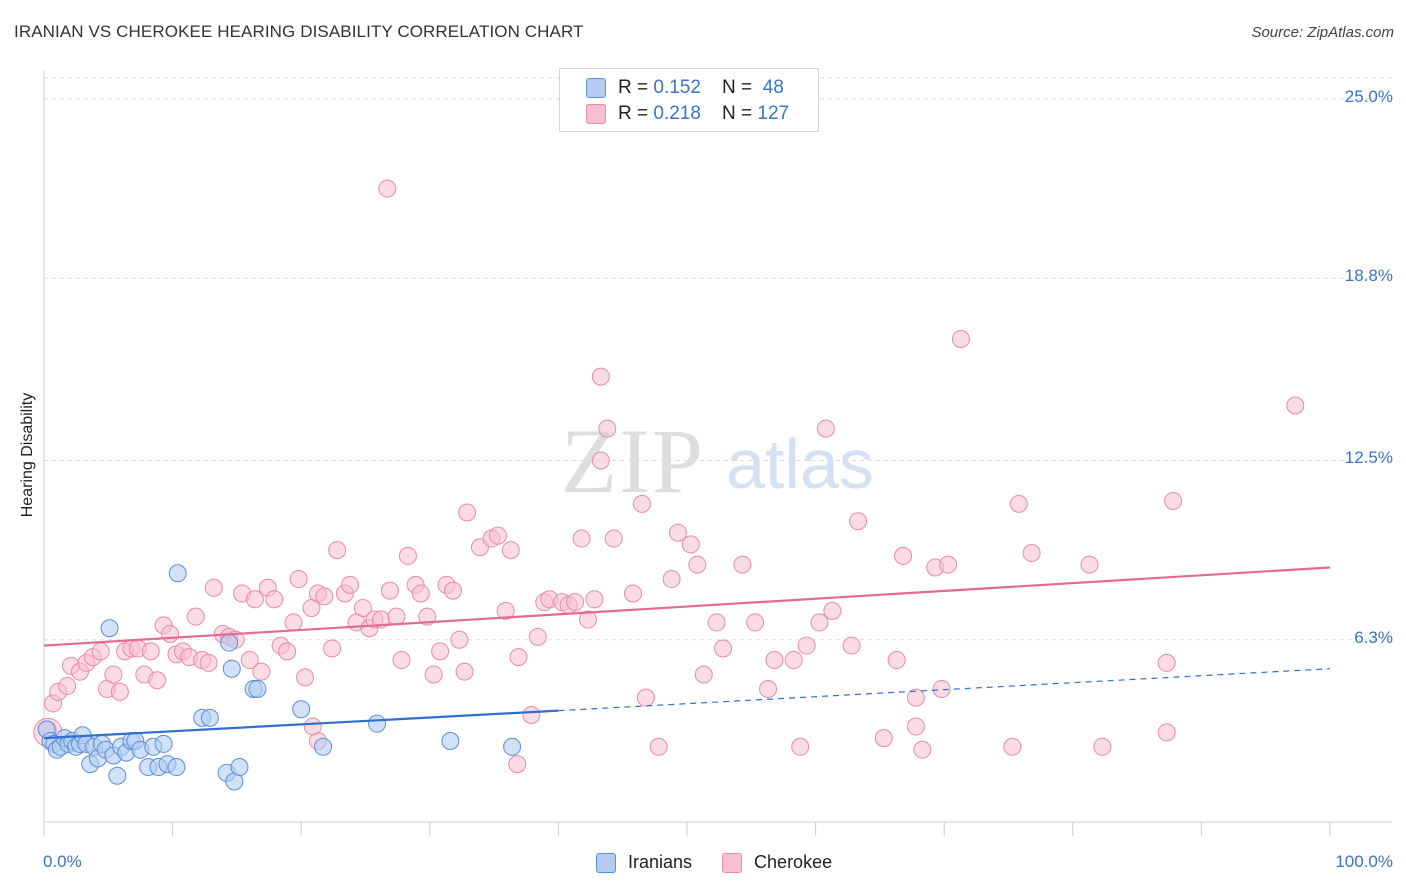 This screenshot has height=892, width=1406. What do you see at coordinates (773, 113) in the screenshot?
I see `n-value: 127` at bounding box center [773, 113].